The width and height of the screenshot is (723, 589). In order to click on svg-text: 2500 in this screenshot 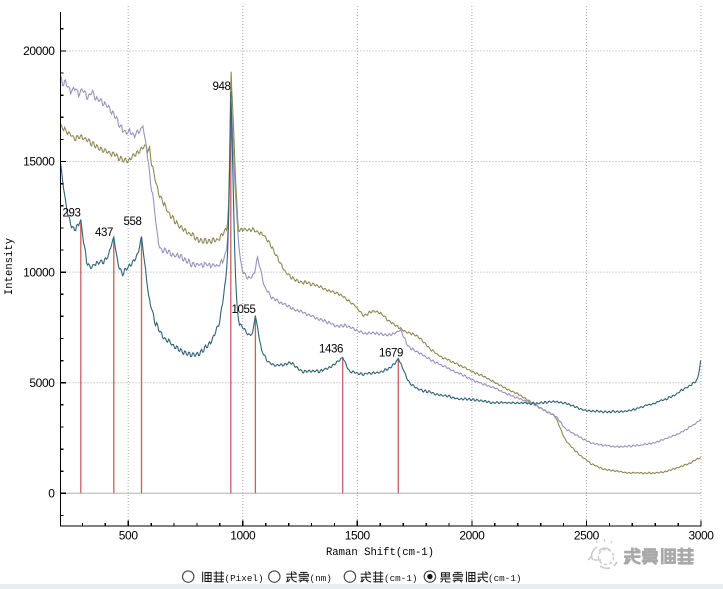, I will do `click(587, 536)`.